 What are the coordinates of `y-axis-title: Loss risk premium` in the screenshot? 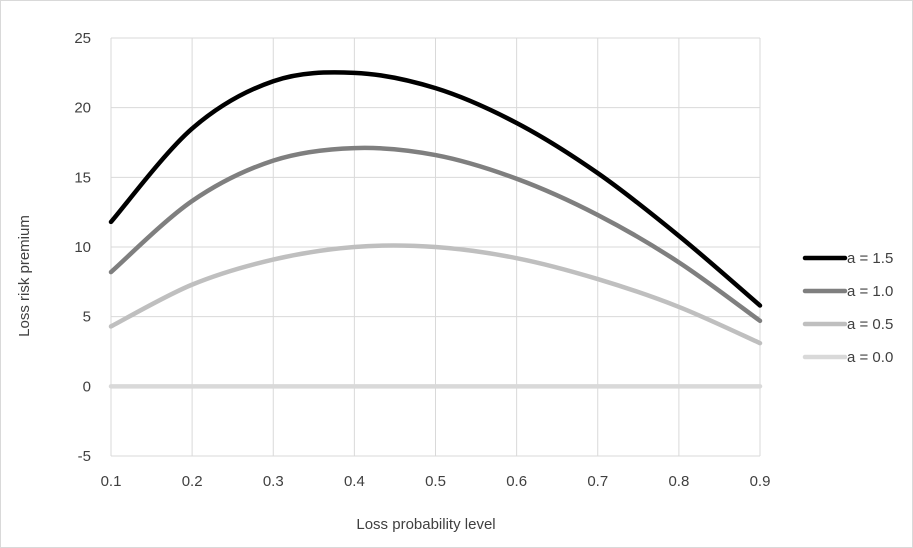 It's located at (24, 276).